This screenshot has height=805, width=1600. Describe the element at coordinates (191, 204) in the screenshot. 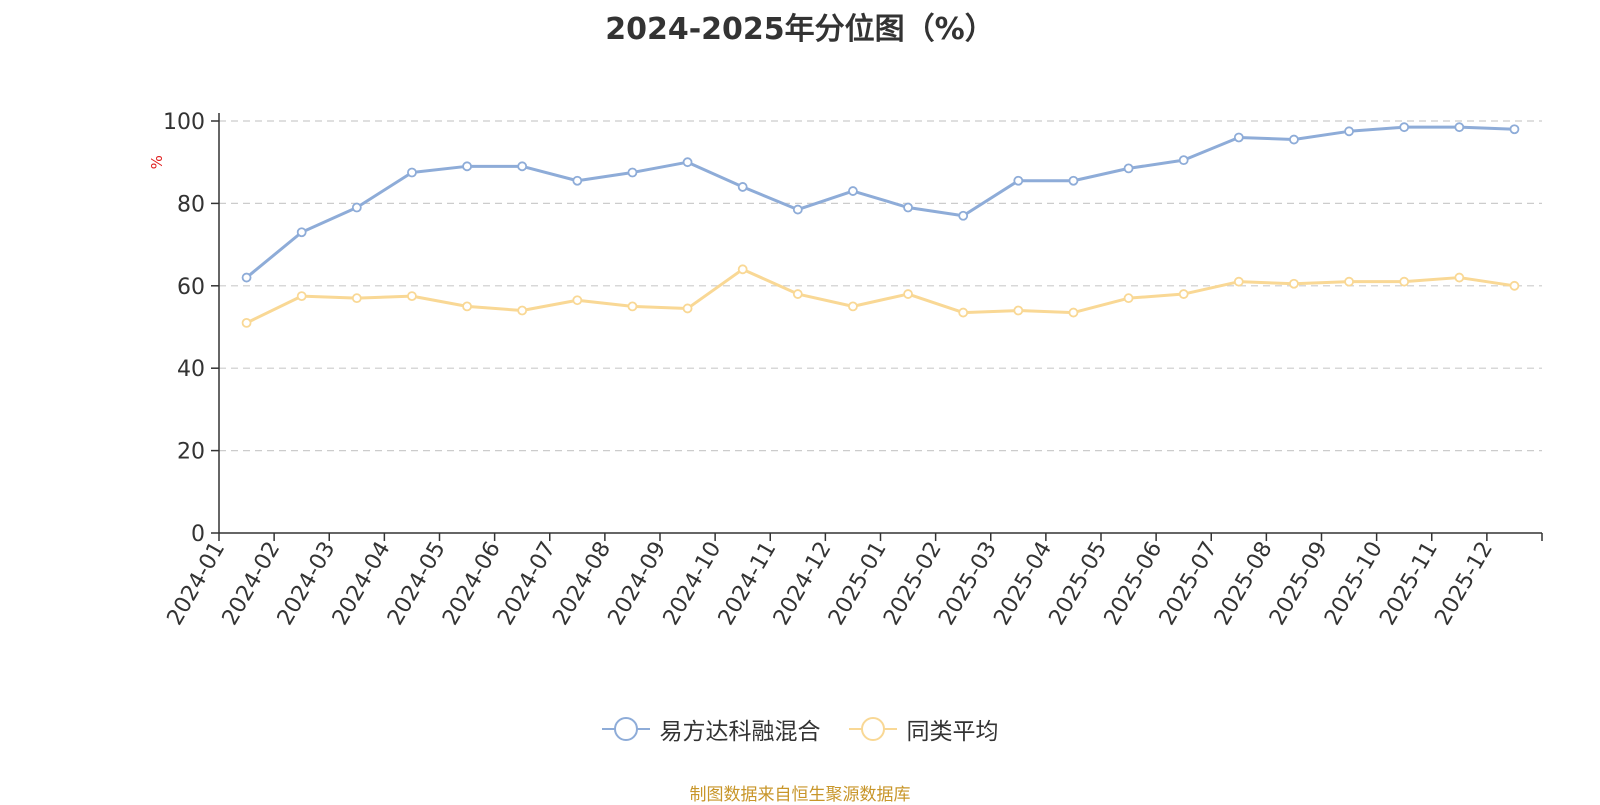

I see `y-tick-label: 80` at that location.